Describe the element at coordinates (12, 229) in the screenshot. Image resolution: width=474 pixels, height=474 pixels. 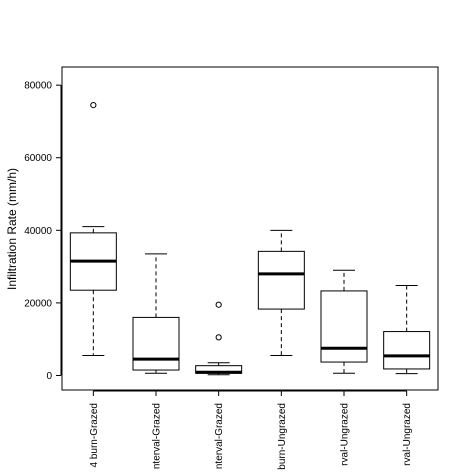
I see `y-axis-title: Infiltration Rate (mm/h)` at that location.